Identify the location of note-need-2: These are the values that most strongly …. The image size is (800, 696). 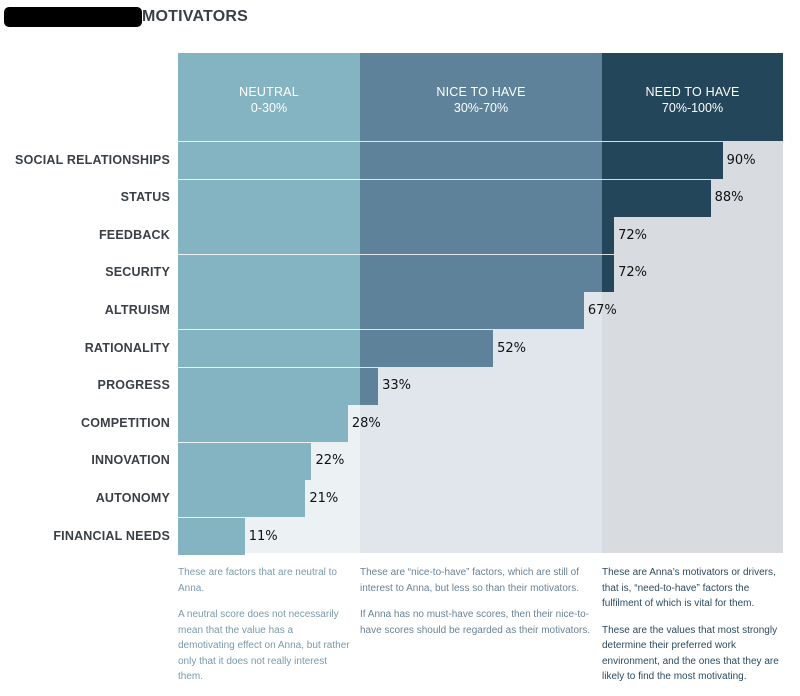
(690, 653).